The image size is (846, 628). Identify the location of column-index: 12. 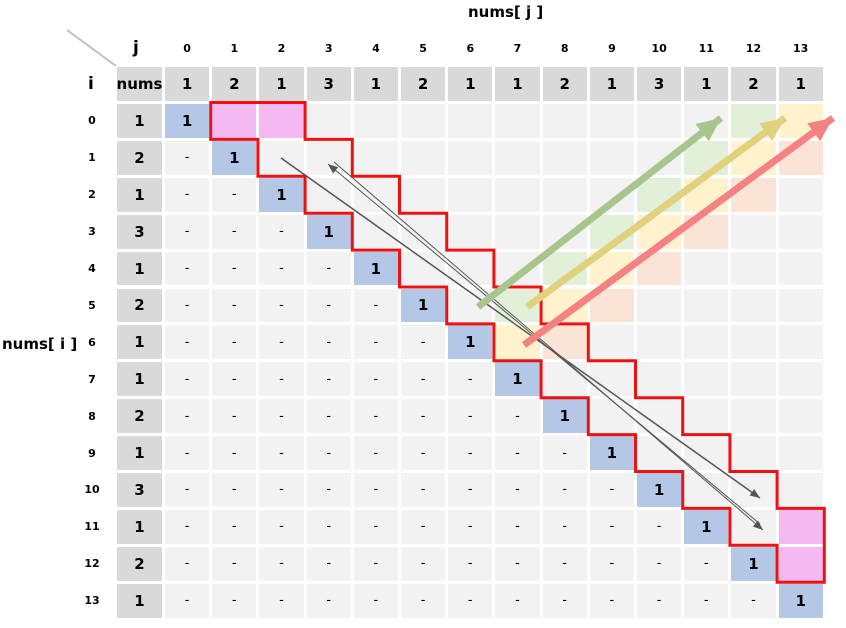
(753, 48).